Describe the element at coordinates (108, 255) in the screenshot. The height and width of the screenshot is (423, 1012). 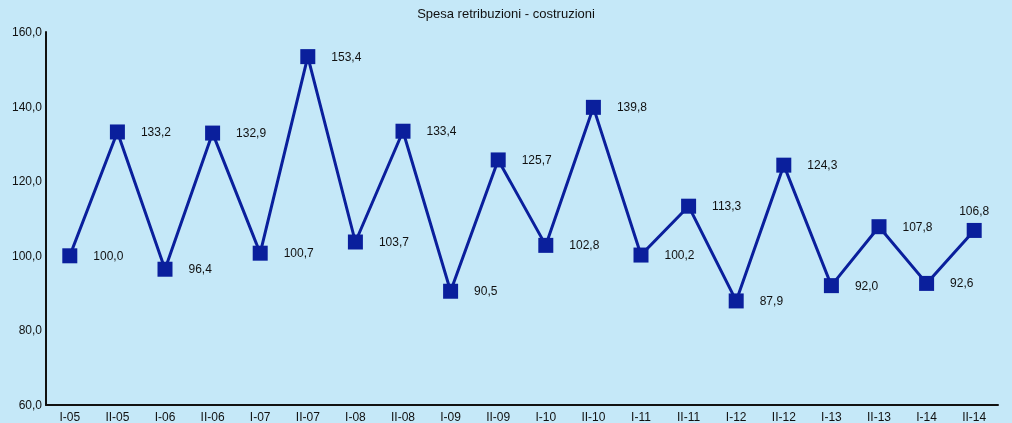
I see `data-label: 100,0` at that location.